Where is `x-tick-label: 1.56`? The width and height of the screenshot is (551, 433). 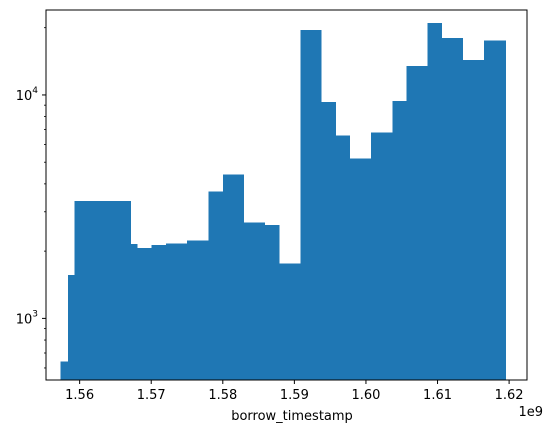
x-tick-label: 1.56 is located at coordinates (79, 395).